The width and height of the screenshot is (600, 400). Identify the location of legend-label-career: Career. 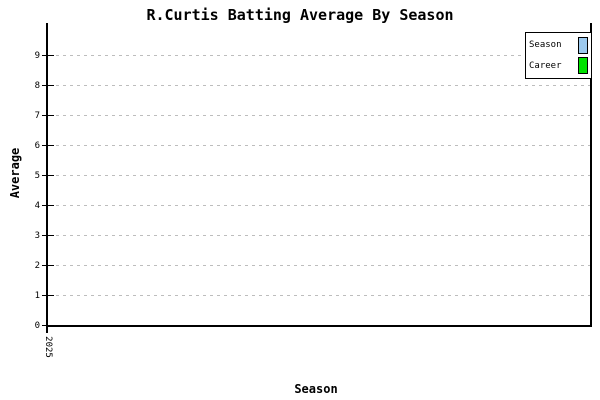
(545, 65).